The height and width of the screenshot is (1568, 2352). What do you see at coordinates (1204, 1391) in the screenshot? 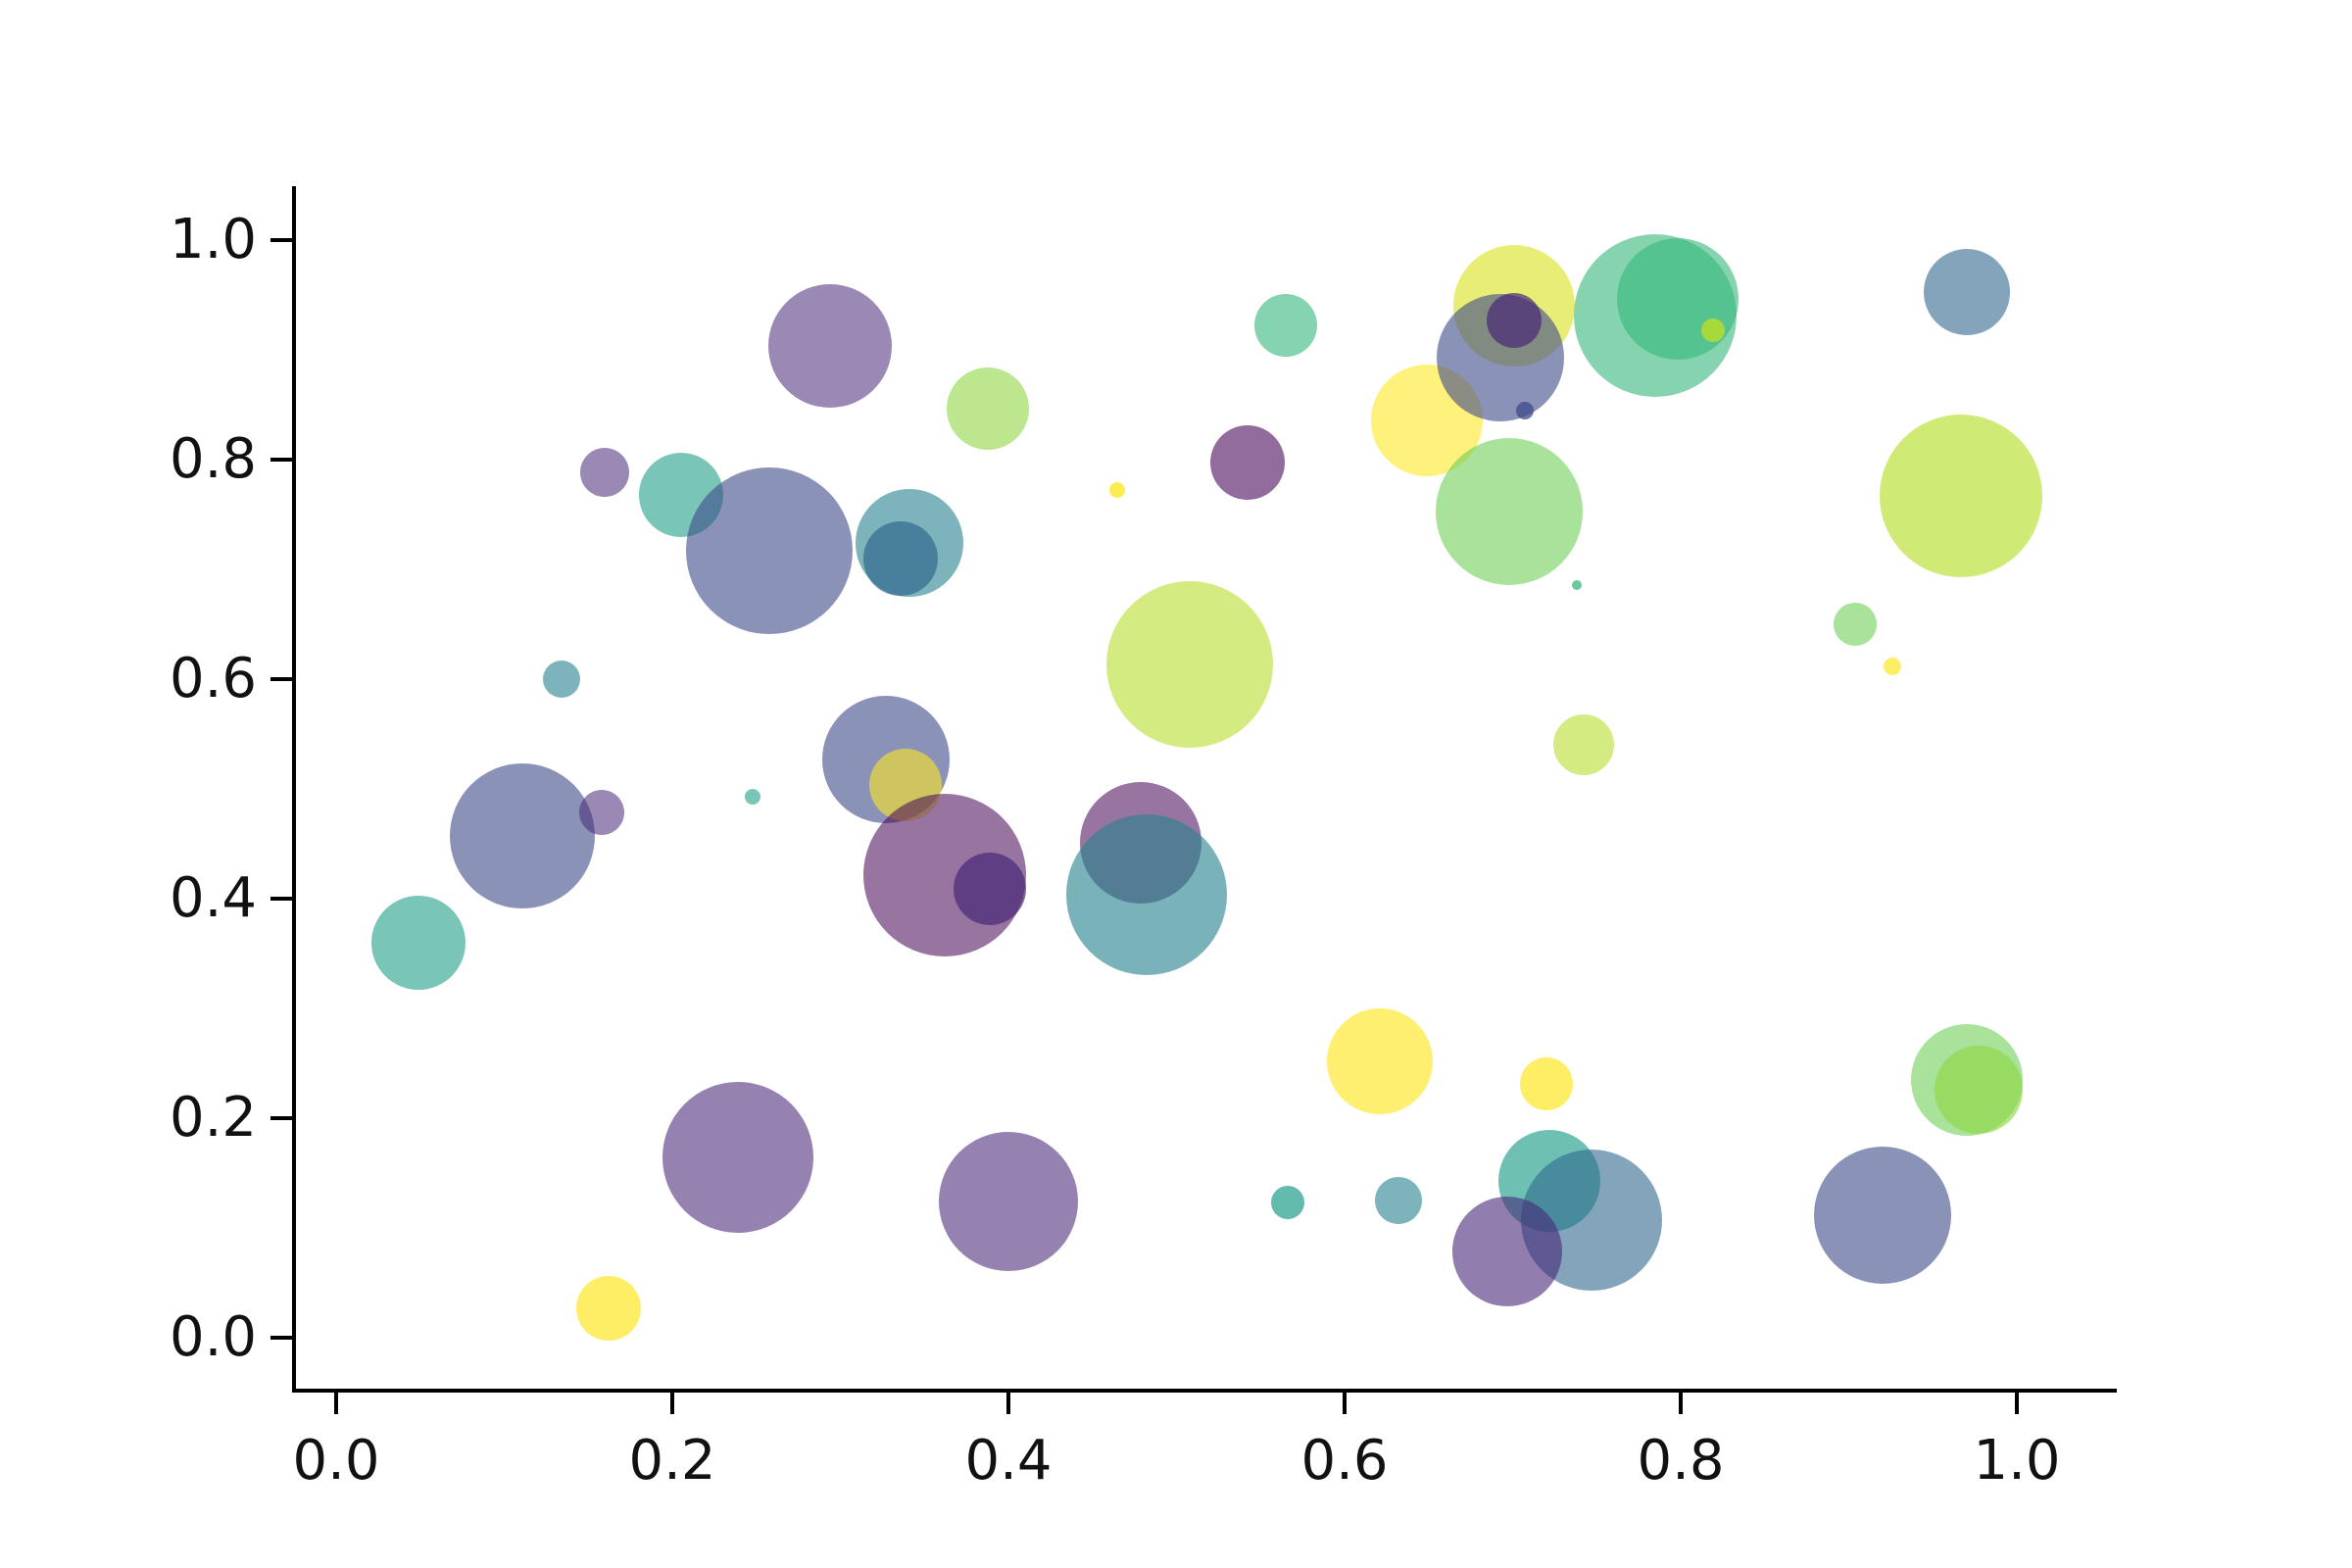
I see `x-axis-spine` at bounding box center [1204, 1391].